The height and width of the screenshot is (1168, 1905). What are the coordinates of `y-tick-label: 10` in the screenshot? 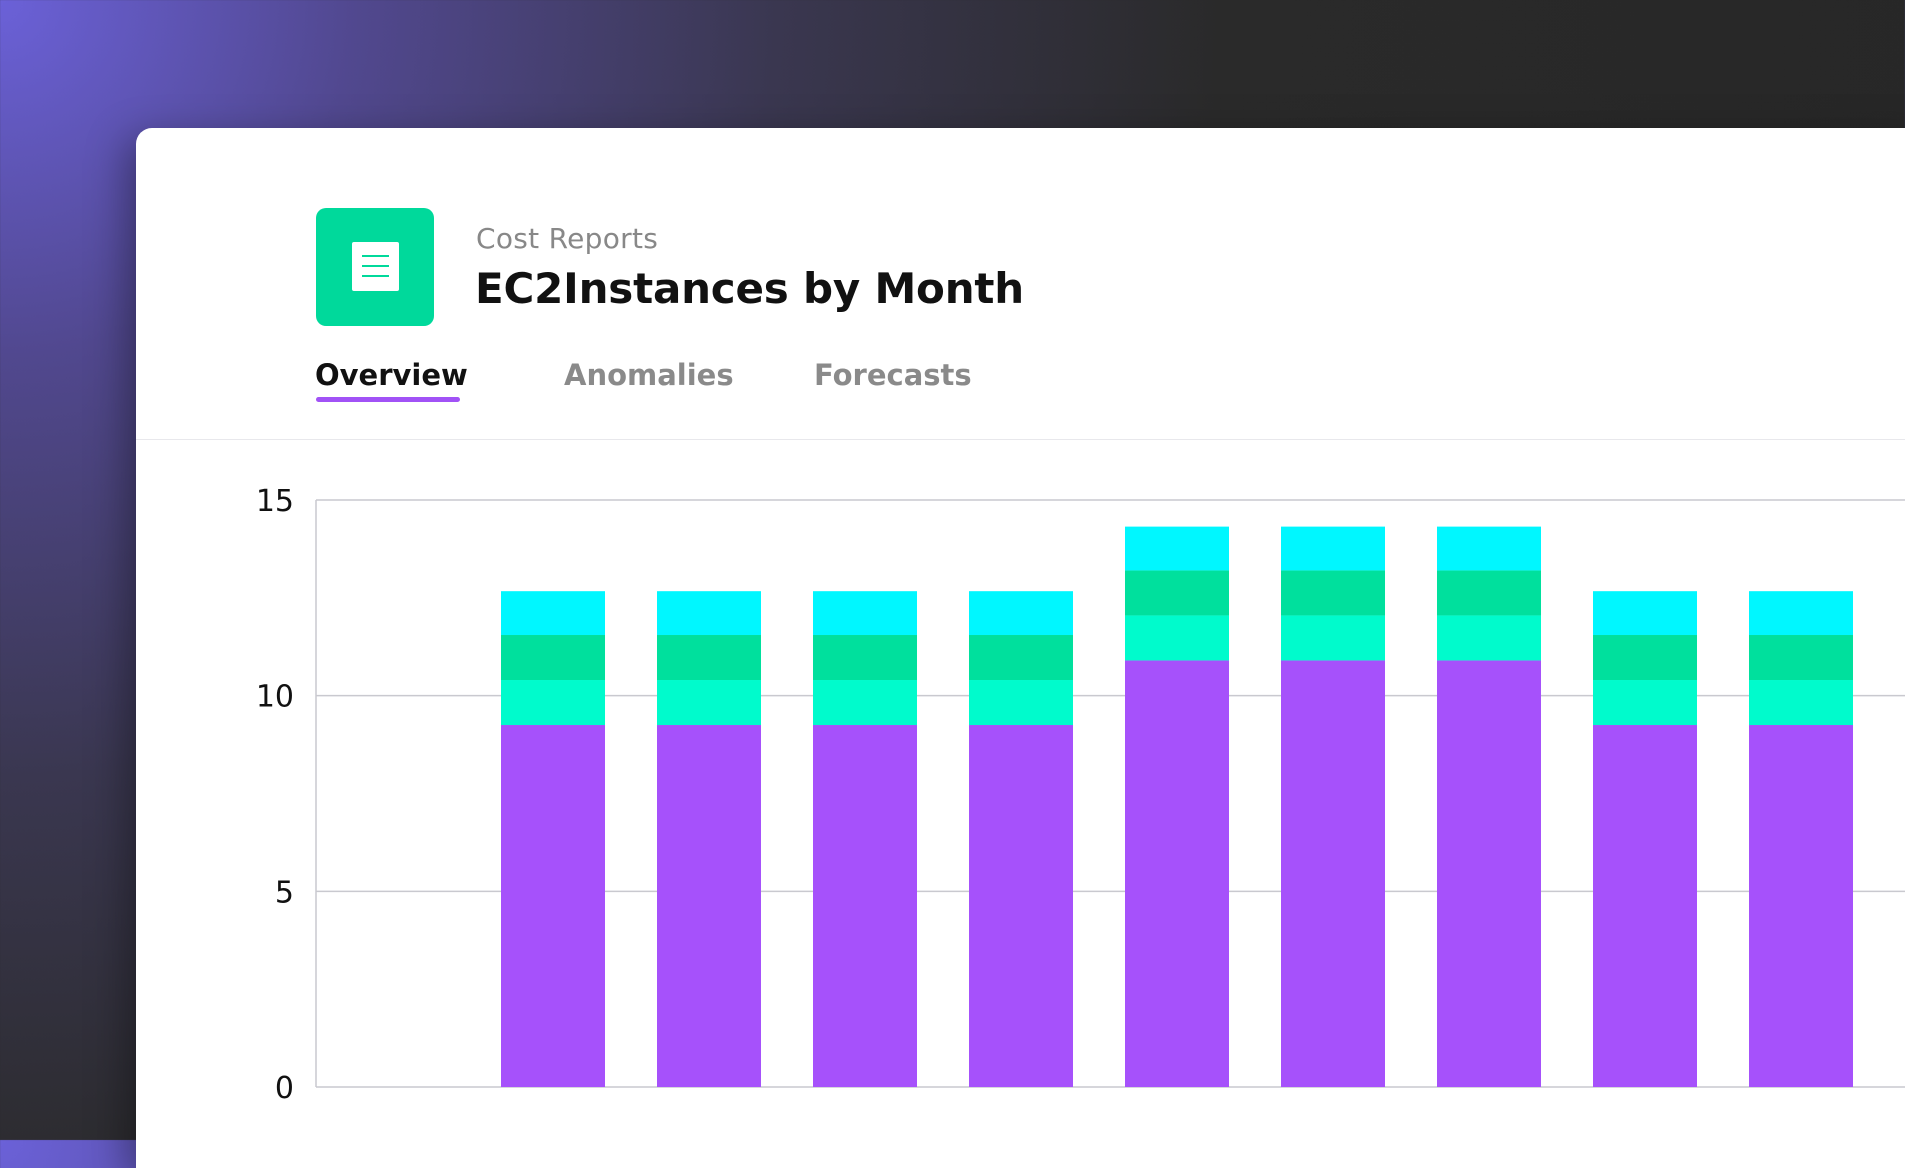 It's located at (275, 697).